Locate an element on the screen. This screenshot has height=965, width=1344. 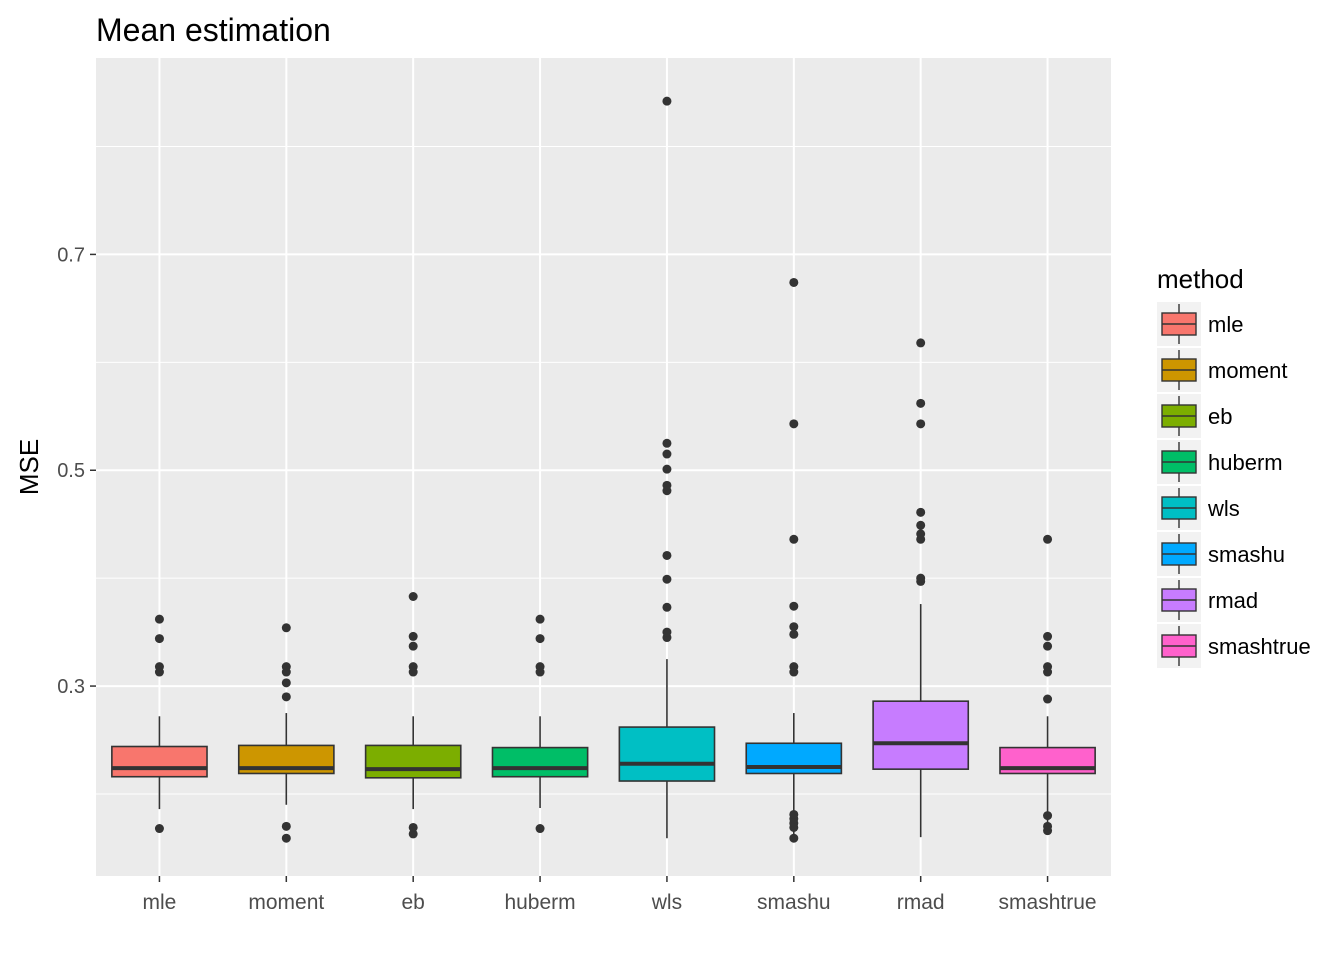
legend-label: eb is located at coordinates (1220, 416).